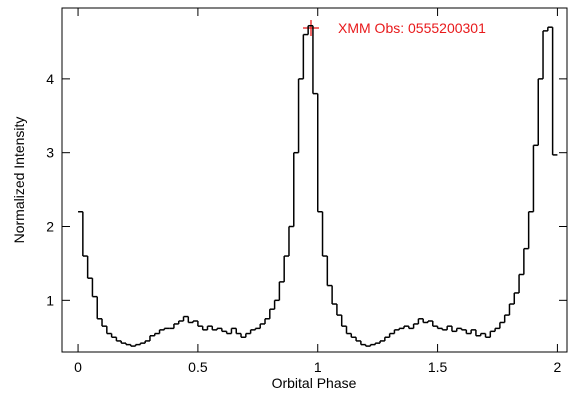  What do you see at coordinates (438, 367) in the screenshot?
I see `x-tick-label: 1.5` at bounding box center [438, 367].